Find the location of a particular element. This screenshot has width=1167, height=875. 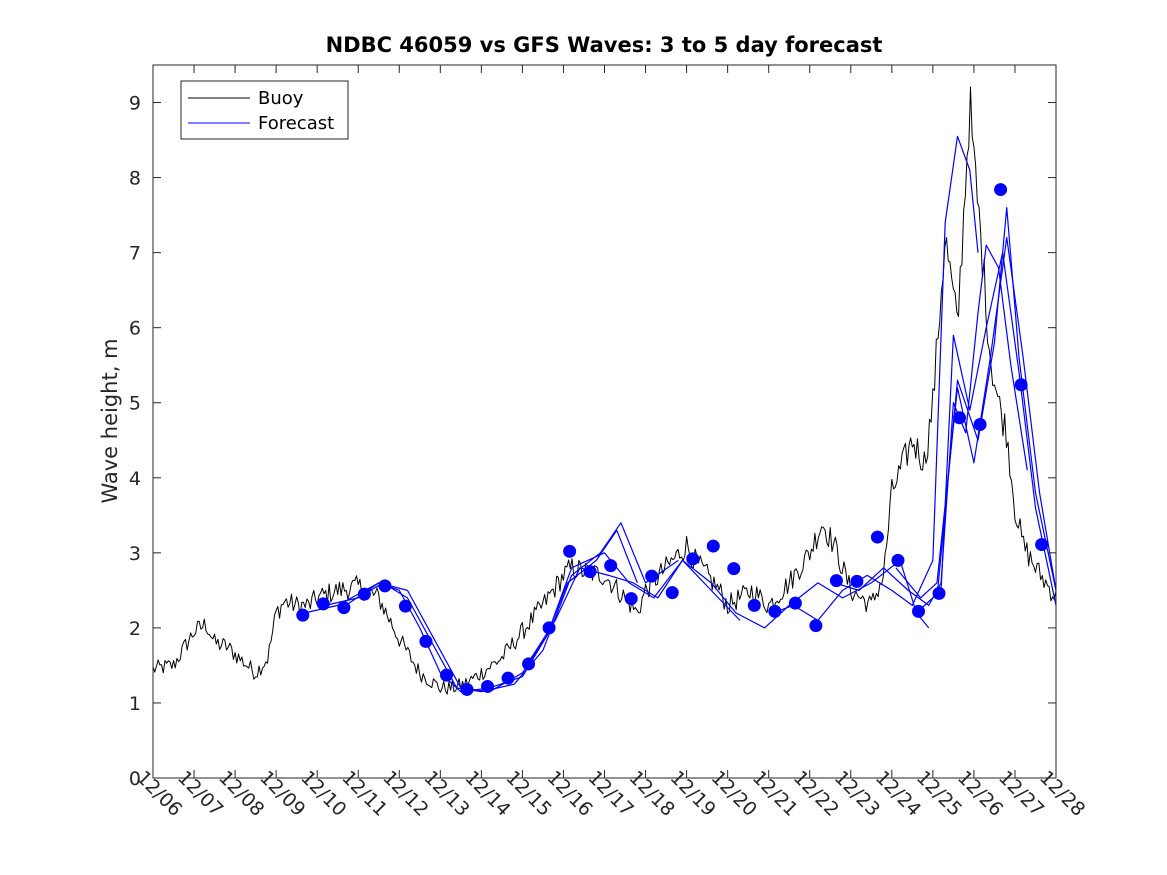

y-tick-label: 9 is located at coordinates (135, 104).